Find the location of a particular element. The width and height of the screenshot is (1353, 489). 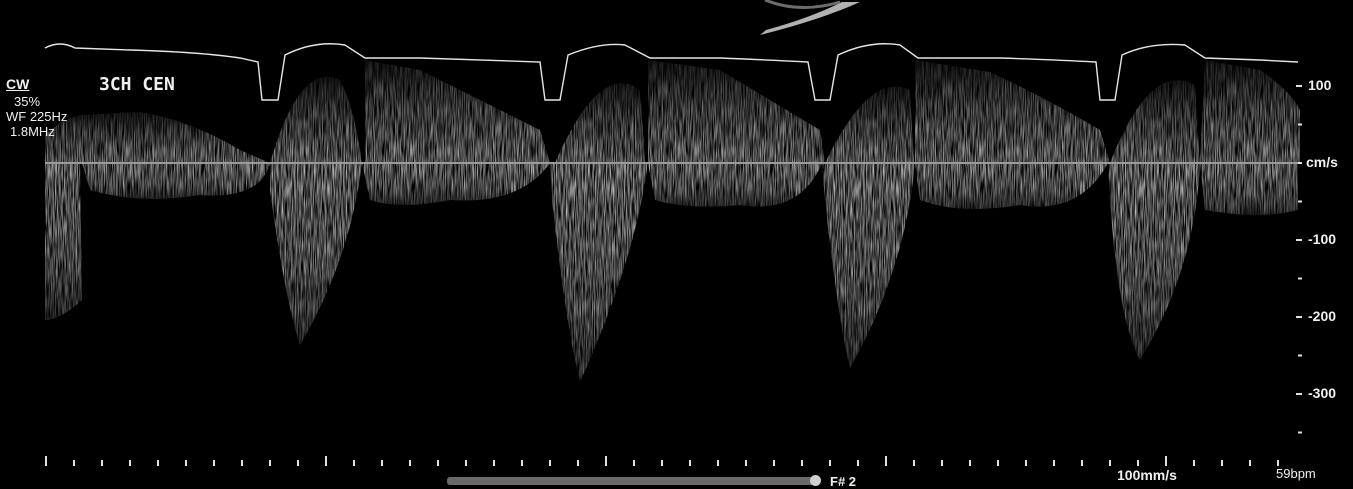

velocity-unit: cm/s is located at coordinates (1322, 162).